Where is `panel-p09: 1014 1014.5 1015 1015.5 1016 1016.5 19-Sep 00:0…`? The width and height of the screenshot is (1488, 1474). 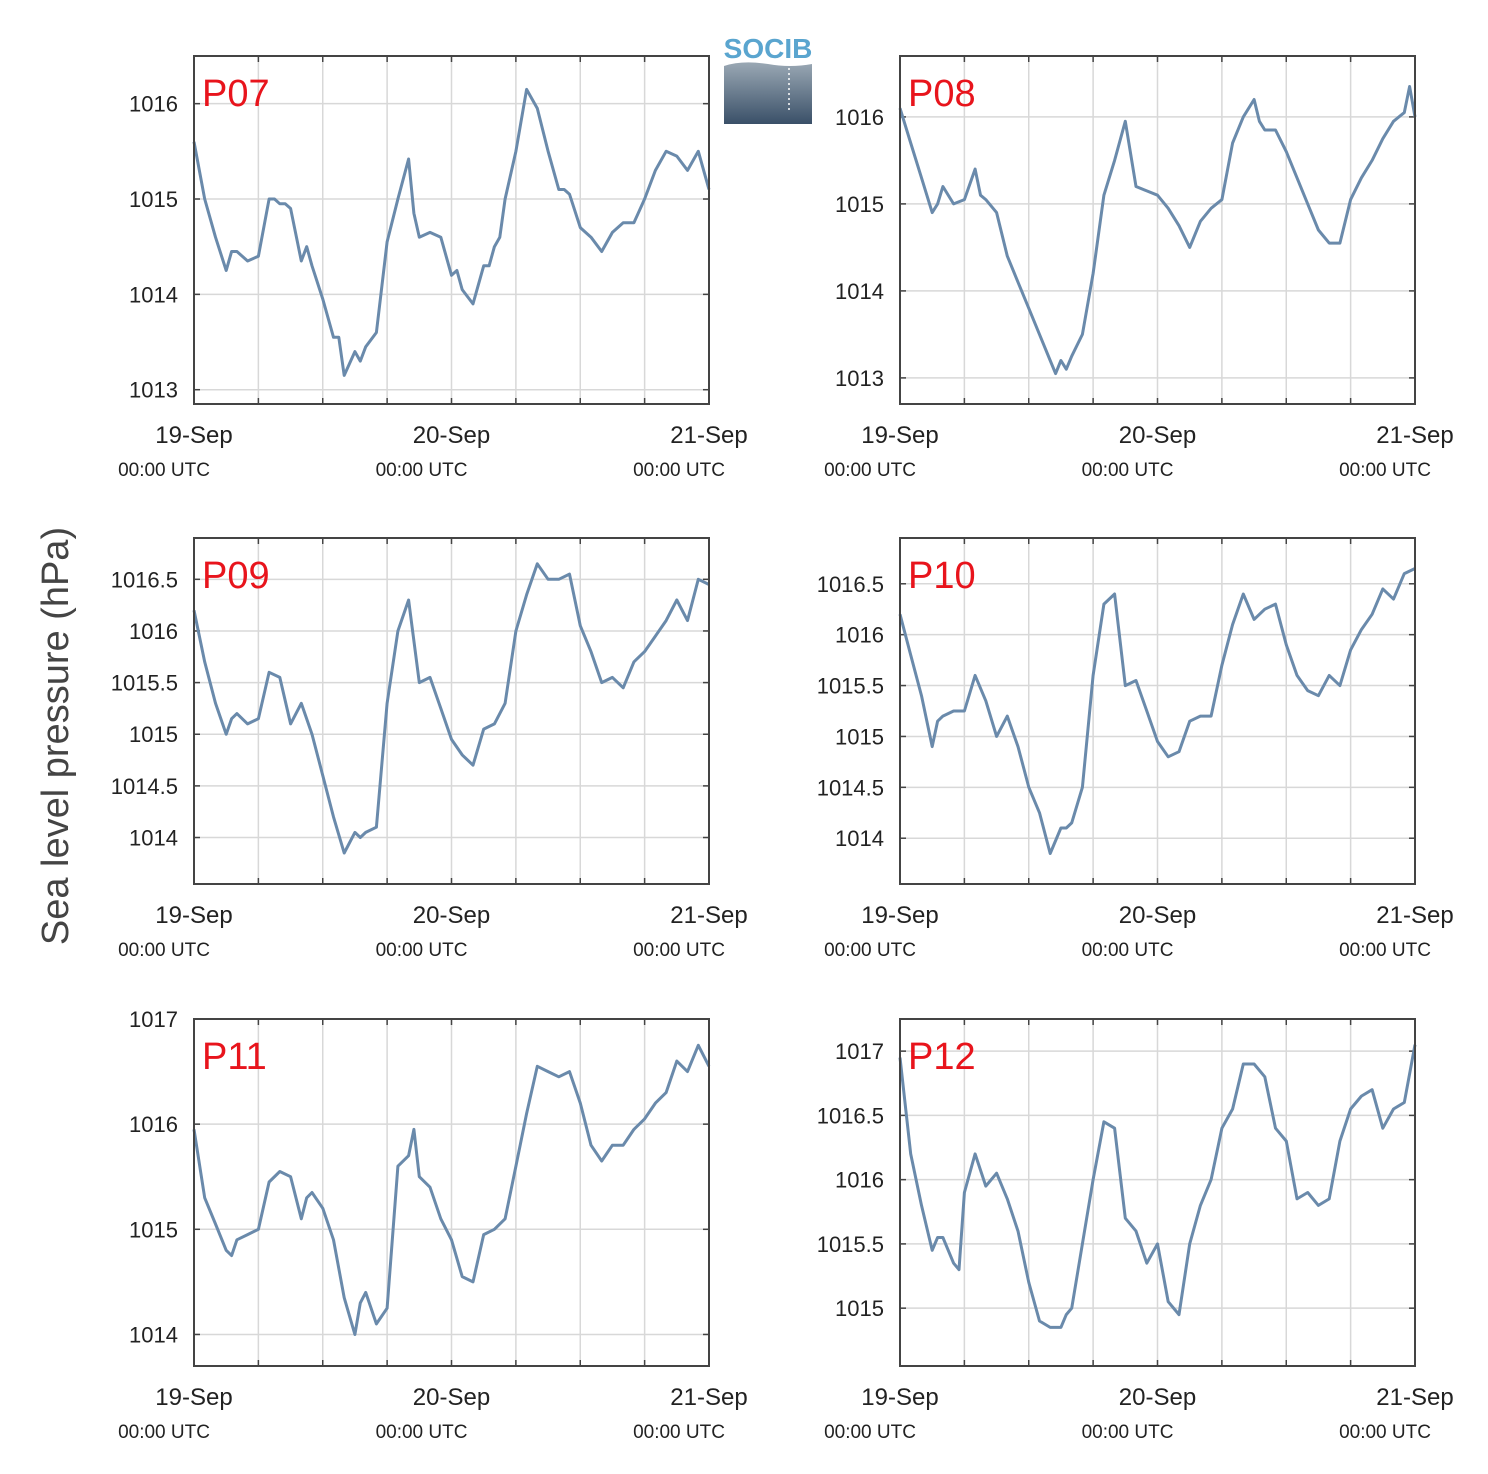
panel-p09: 1014 1014.5 1015 1015.5 1016 1016.5 19-Sep 00:0… is located at coordinates (429, 749).